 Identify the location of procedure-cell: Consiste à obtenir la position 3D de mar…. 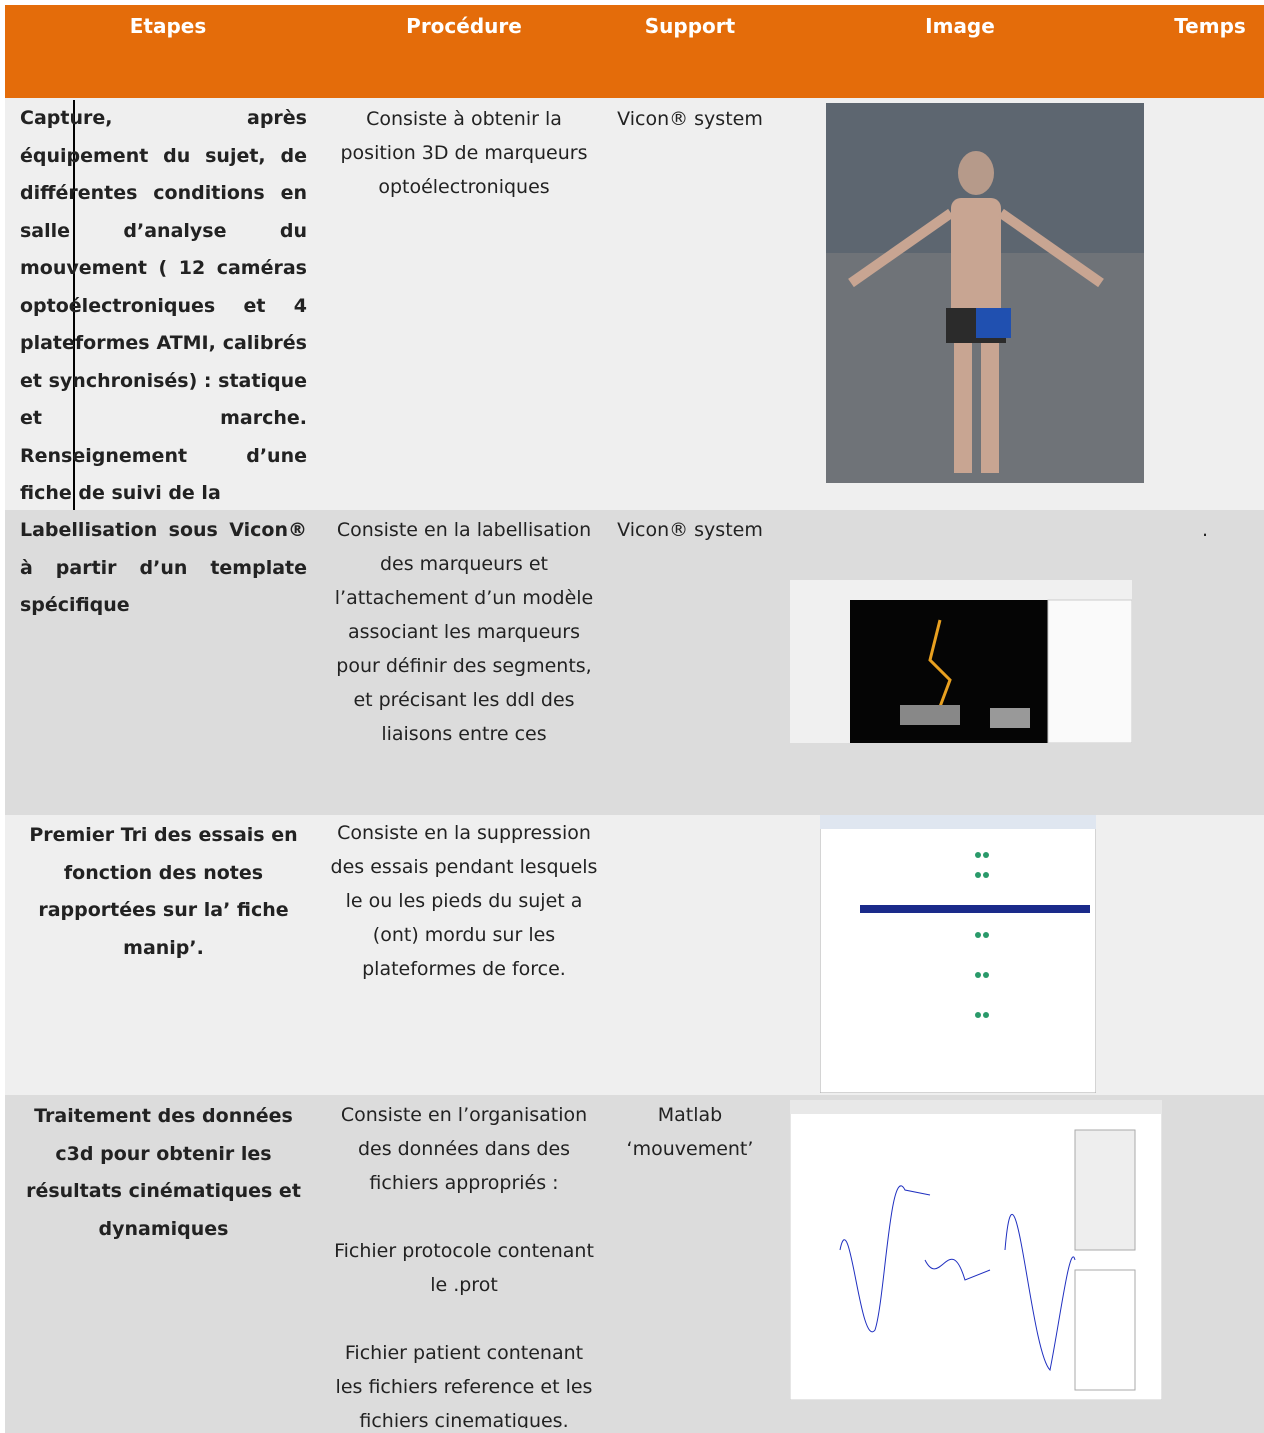
(464, 307).